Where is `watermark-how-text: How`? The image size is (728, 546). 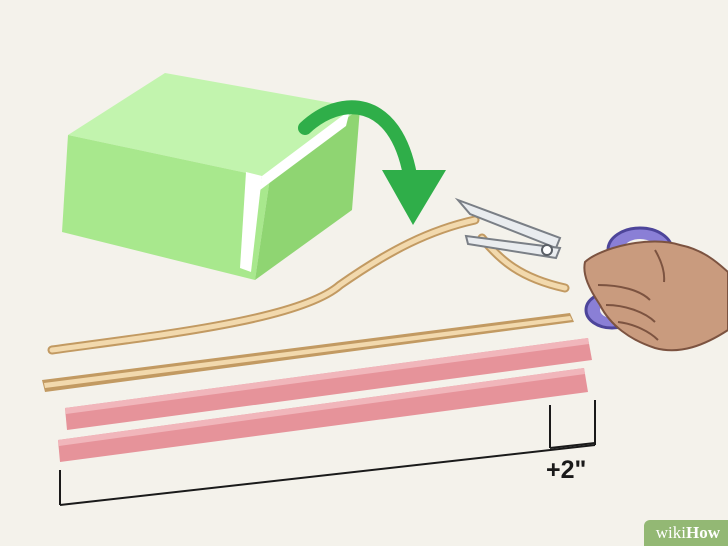
watermark-how-text: How is located at coordinates (703, 532).